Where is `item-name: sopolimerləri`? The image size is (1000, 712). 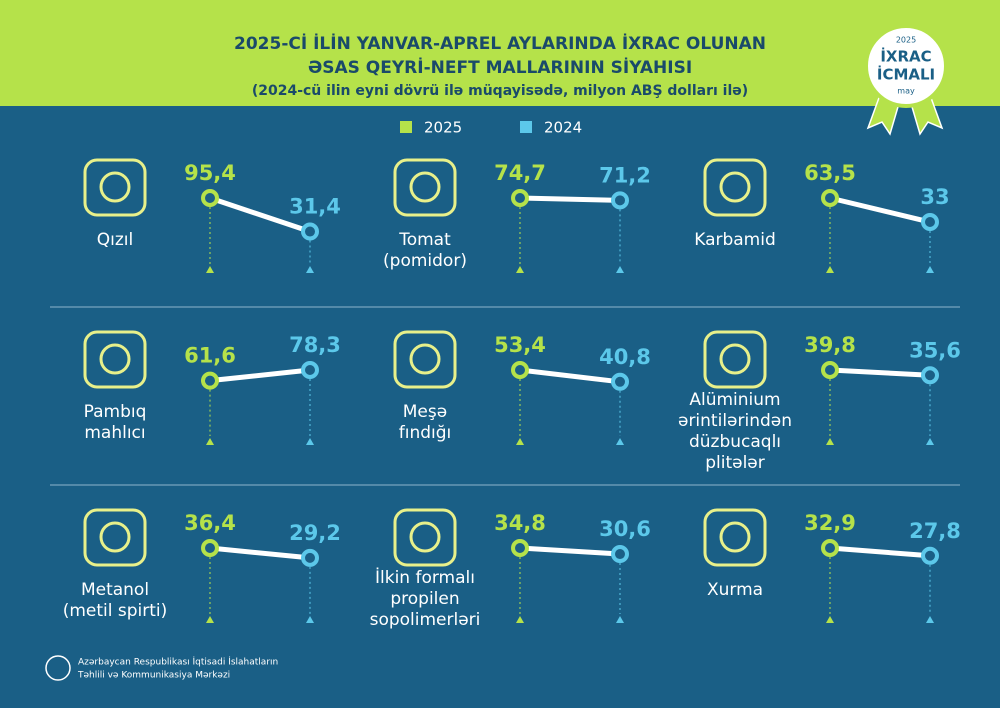 item-name: sopolimerləri is located at coordinates (425, 620).